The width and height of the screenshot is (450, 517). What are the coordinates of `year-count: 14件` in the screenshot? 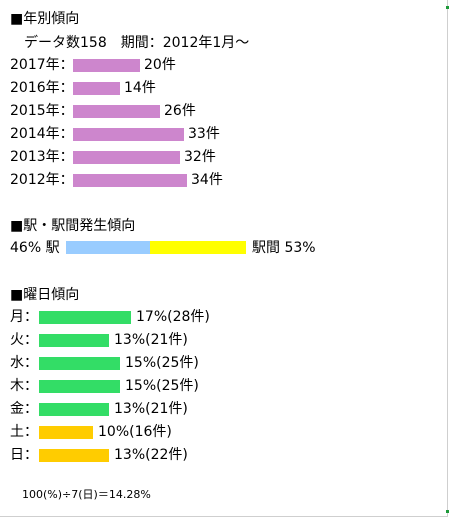 It's located at (140, 88).